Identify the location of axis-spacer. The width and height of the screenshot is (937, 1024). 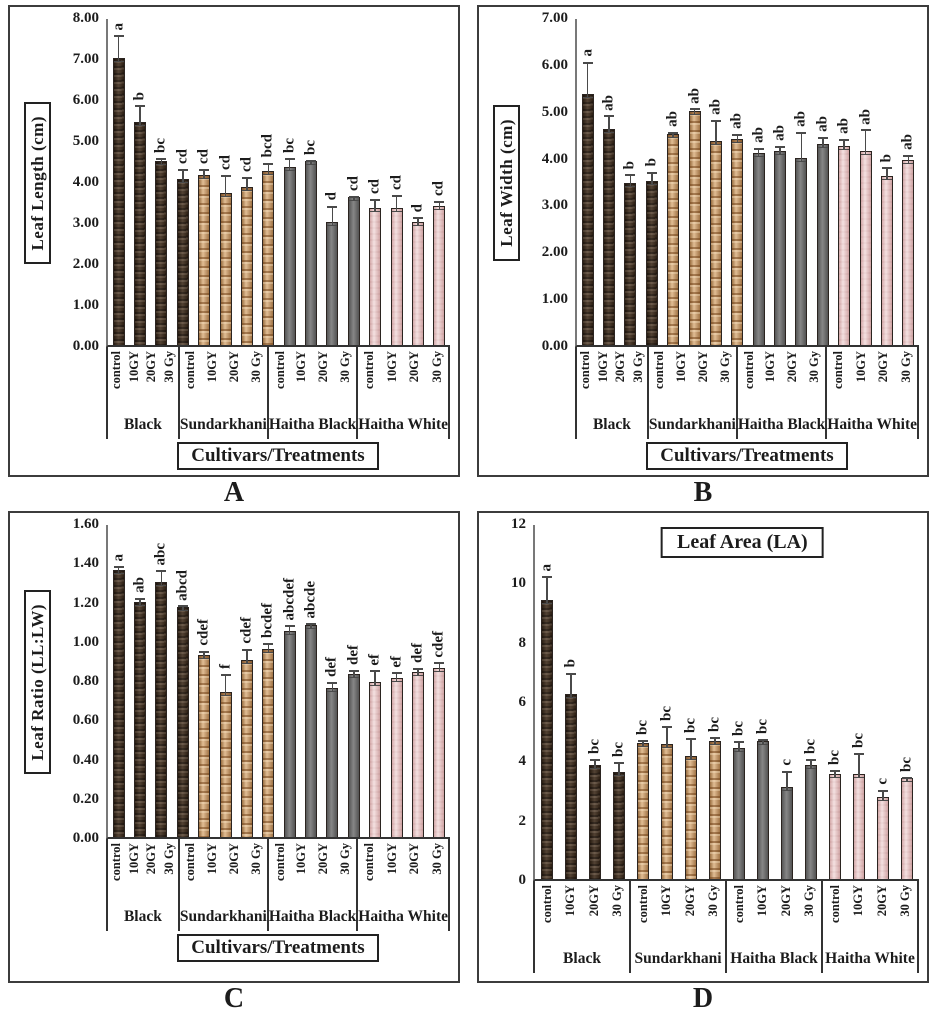
(530, 456).